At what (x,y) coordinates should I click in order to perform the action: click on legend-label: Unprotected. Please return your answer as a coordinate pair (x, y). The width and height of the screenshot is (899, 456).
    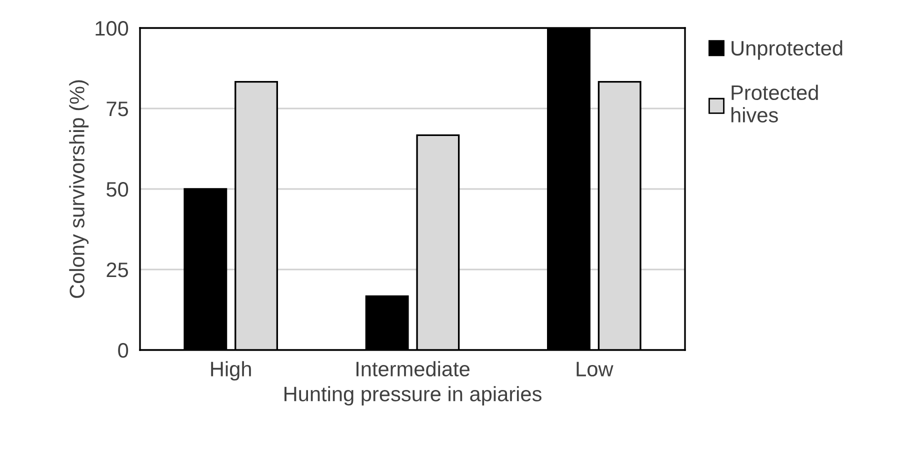
    Looking at the image, I should click on (787, 50).